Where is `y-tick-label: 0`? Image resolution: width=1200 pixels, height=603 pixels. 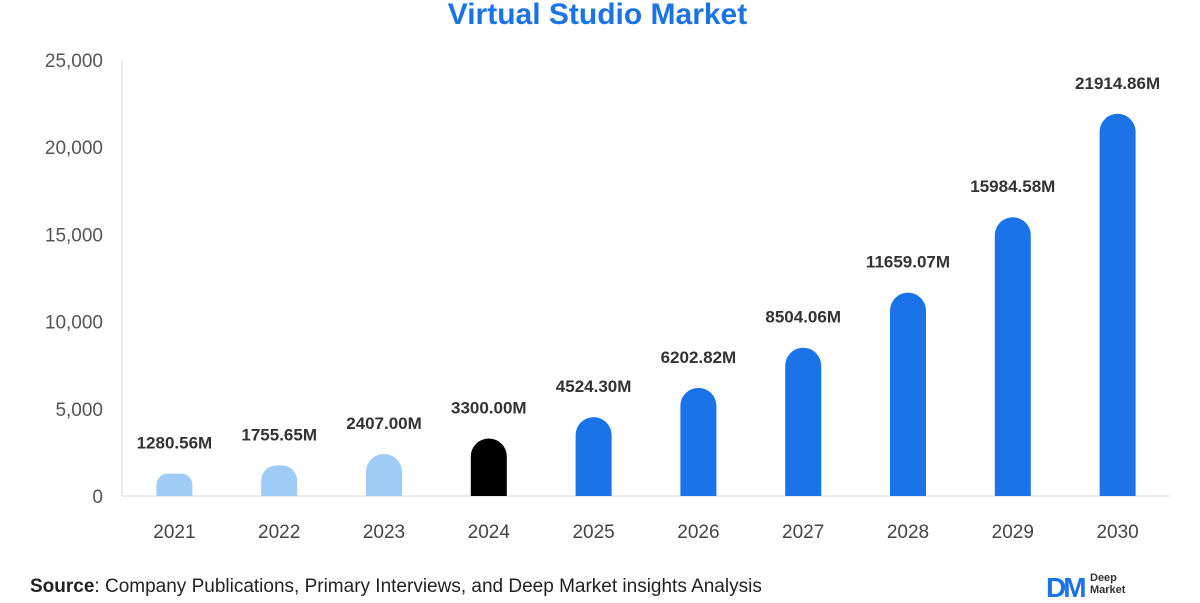 y-tick-label: 0 is located at coordinates (97, 497).